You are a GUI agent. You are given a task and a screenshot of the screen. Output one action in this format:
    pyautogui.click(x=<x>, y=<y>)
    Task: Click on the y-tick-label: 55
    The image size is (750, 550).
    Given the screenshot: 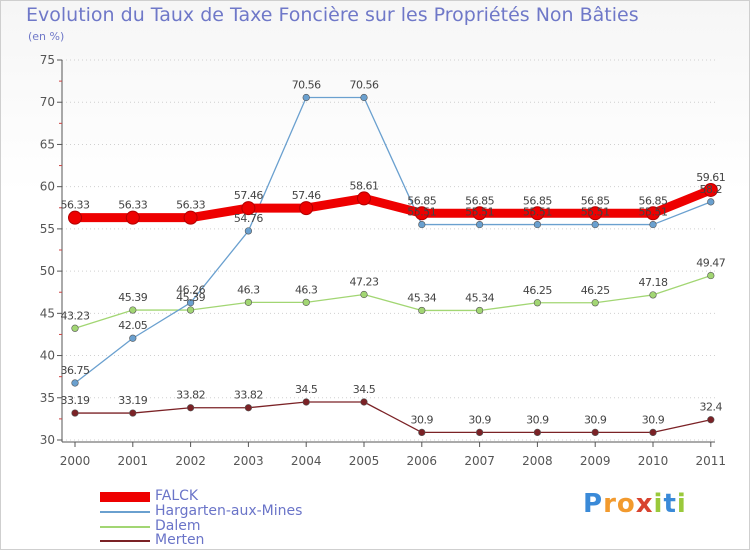 What is the action you would take?
    pyautogui.click(x=47, y=229)
    